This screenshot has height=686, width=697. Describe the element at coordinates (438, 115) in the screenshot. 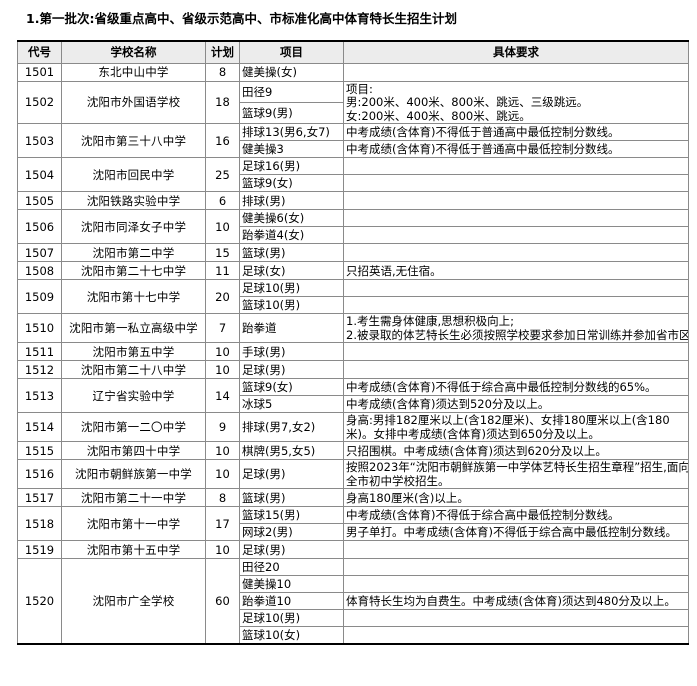

I see `requirement-line: 女:200米、400米、800米、跳远。` at that location.